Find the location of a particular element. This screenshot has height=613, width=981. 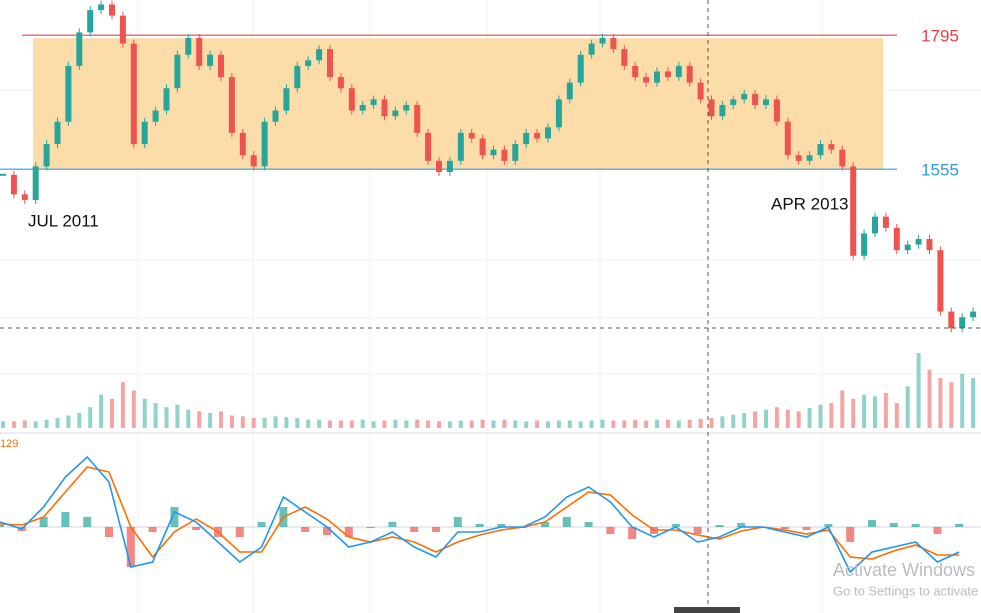

level-label: 1555 is located at coordinates (940, 170).